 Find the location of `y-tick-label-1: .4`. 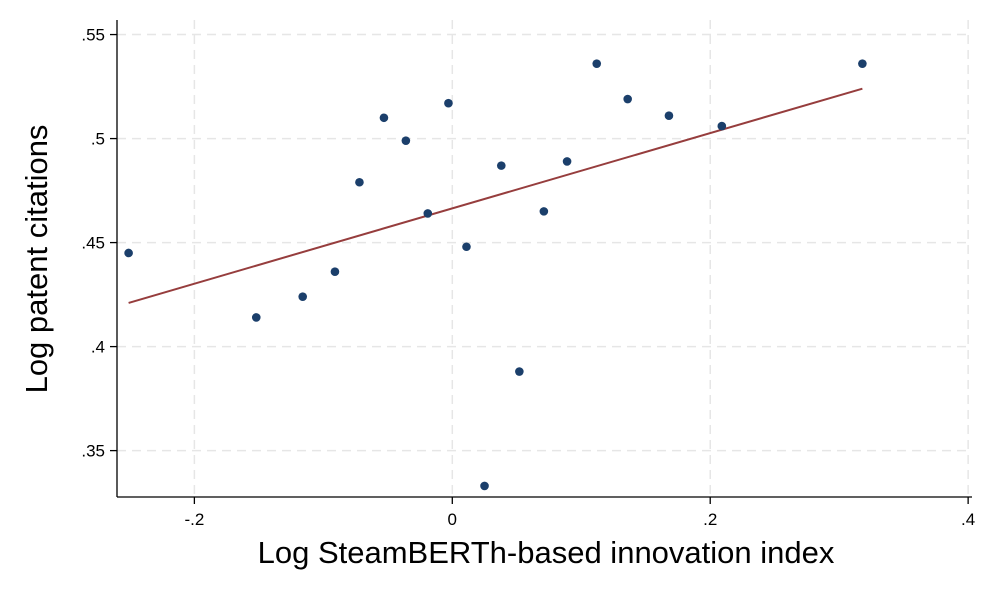

y-tick-label-1: .4 is located at coordinates (98, 347).